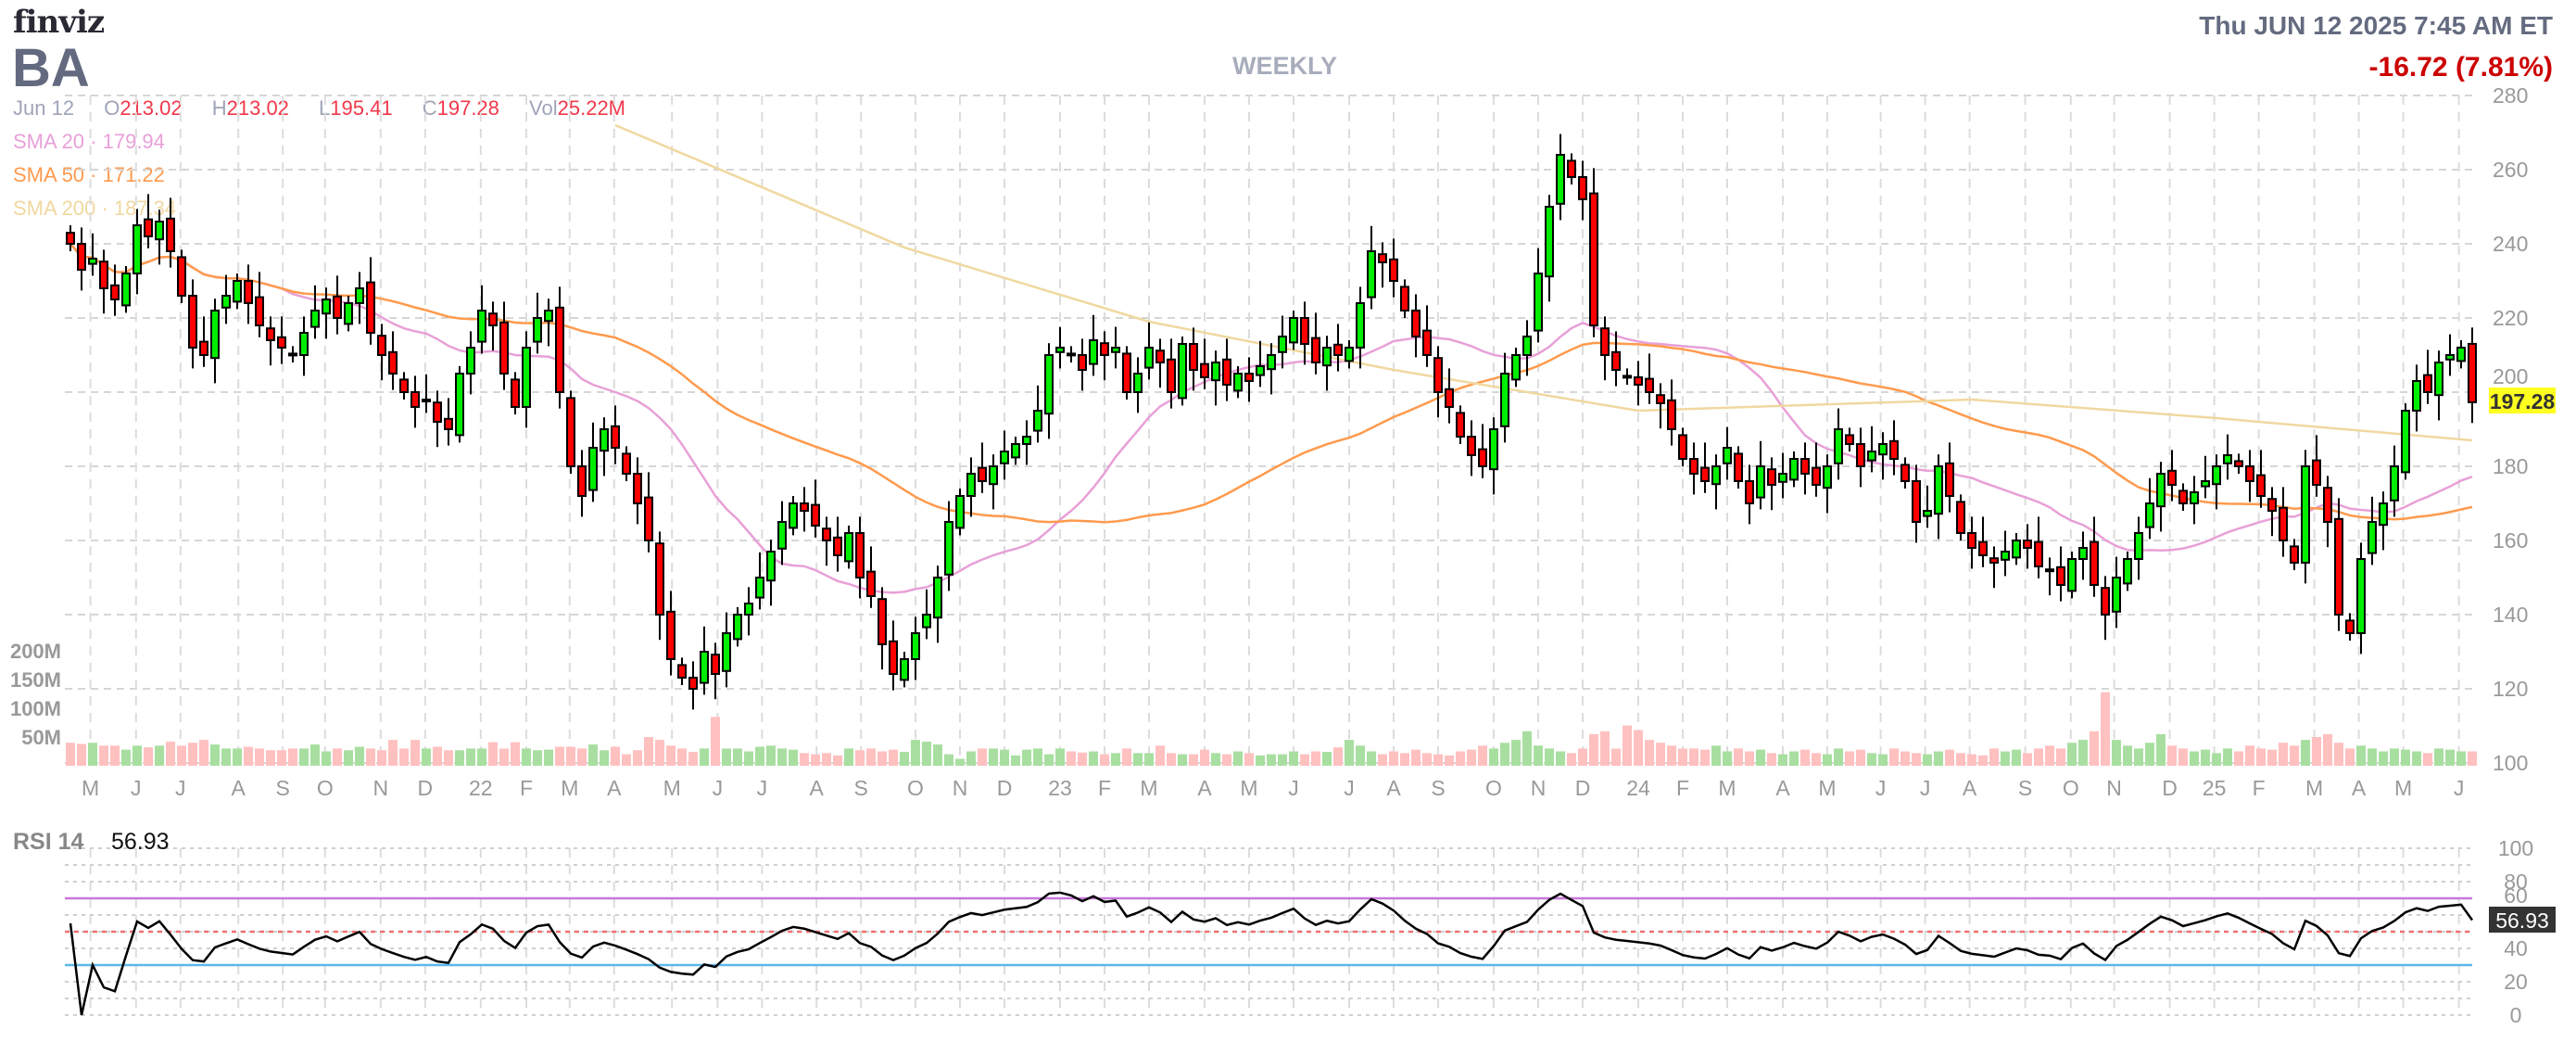 This screenshot has height=1042, width=2576. What do you see at coordinates (2510, 615) in the screenshot?
I see `price-tick-label: 140` at bounding box center [2510, 615].